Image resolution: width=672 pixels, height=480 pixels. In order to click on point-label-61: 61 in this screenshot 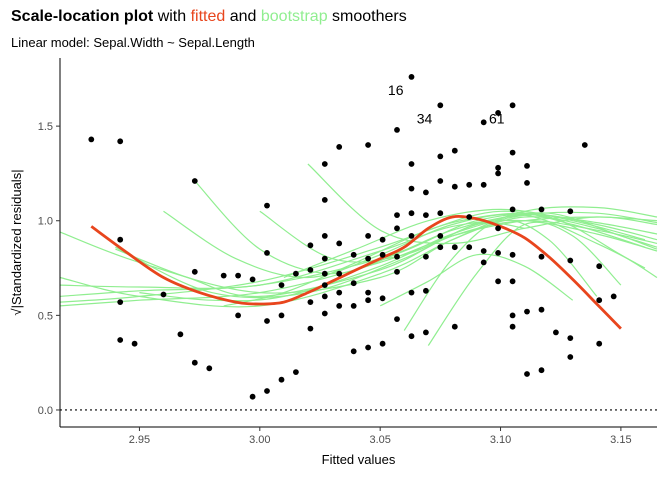, I will do `click(497, 118)`.